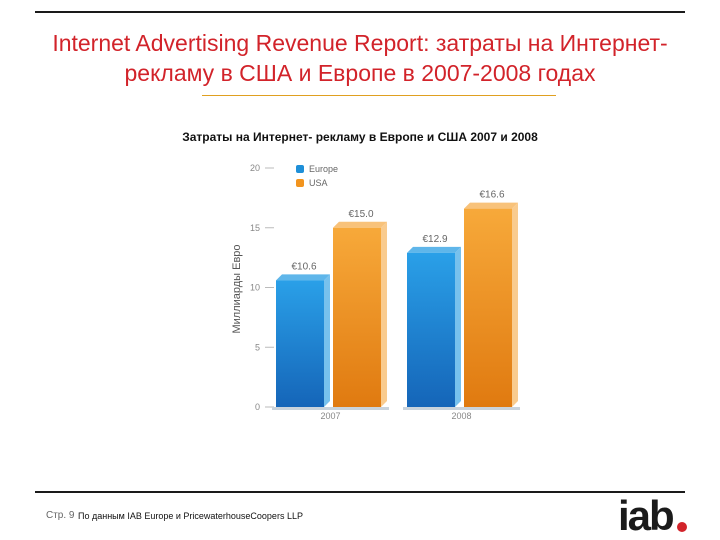  I want to click on y-tick-label: 15, so click(255, 228).